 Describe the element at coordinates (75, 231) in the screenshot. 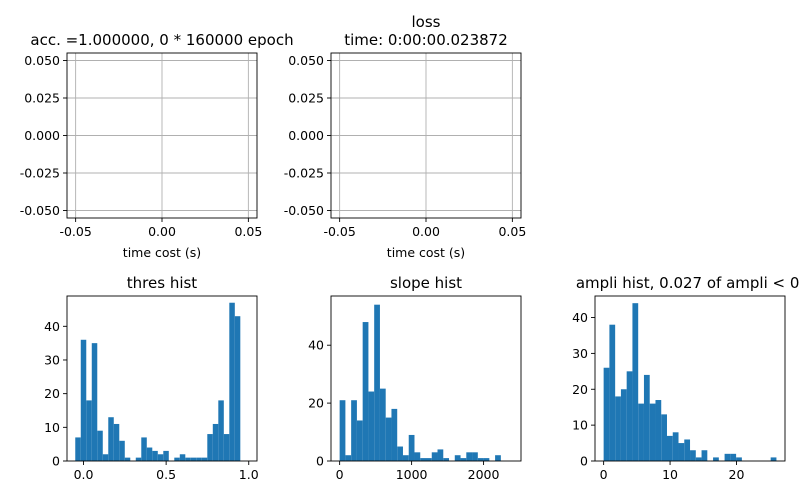

I see `x-tick-label: -0.05` at that location.